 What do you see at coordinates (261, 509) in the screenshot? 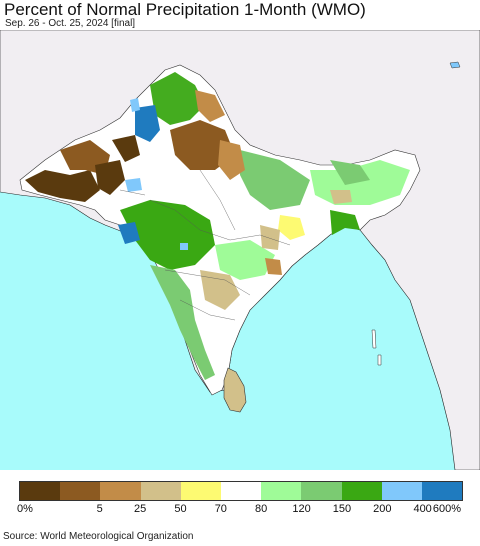
I see `legend-label: 80` at bounding box center [261, 509].